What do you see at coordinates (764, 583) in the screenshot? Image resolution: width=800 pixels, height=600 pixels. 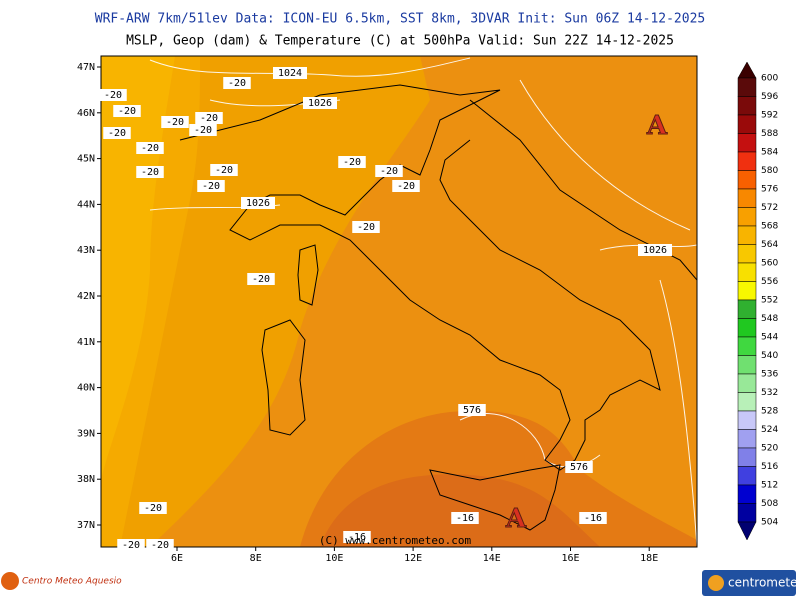 I see `right-logo-text: centrometeo` at bounding box center [764, 583].